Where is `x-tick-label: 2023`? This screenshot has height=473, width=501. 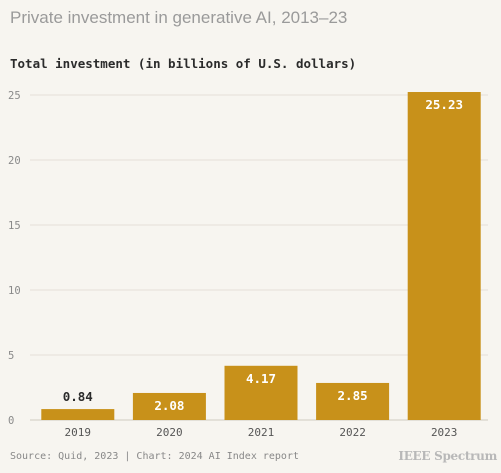 x-tick-label: 2023 is located at coordinates (444, 432).